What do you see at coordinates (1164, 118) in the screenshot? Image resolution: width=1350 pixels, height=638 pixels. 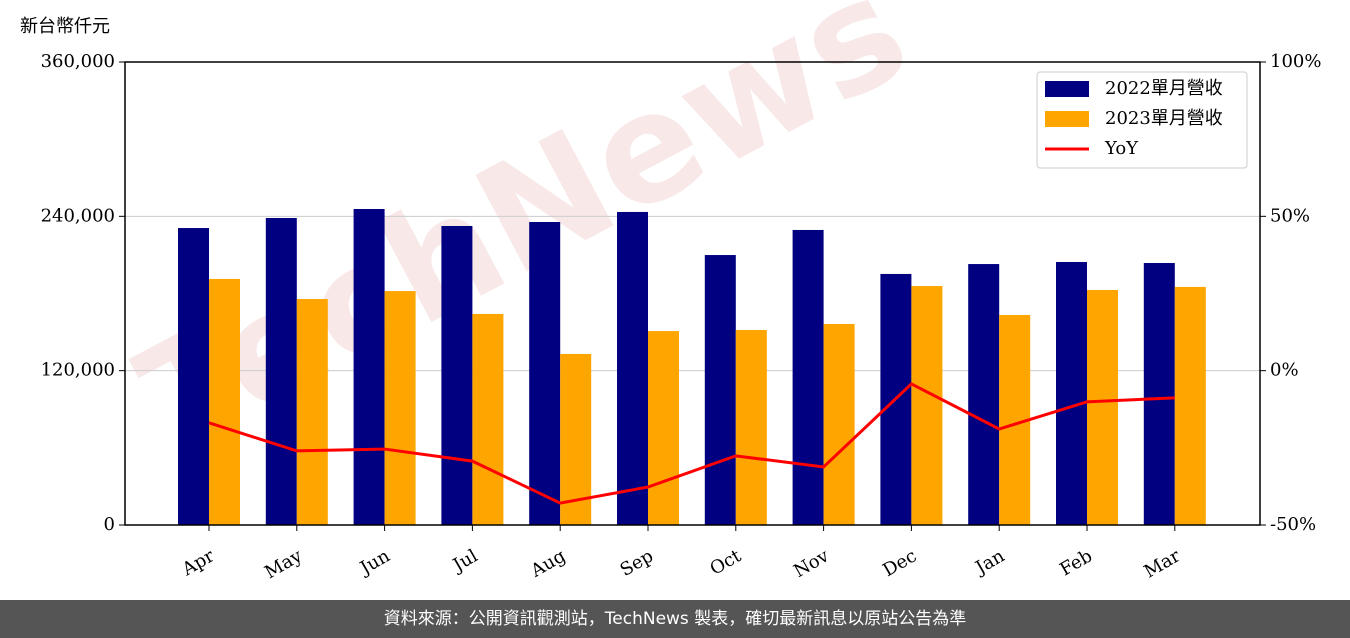 I see `legend-label: 2023單月營收` at bounding box center [1164, 118].